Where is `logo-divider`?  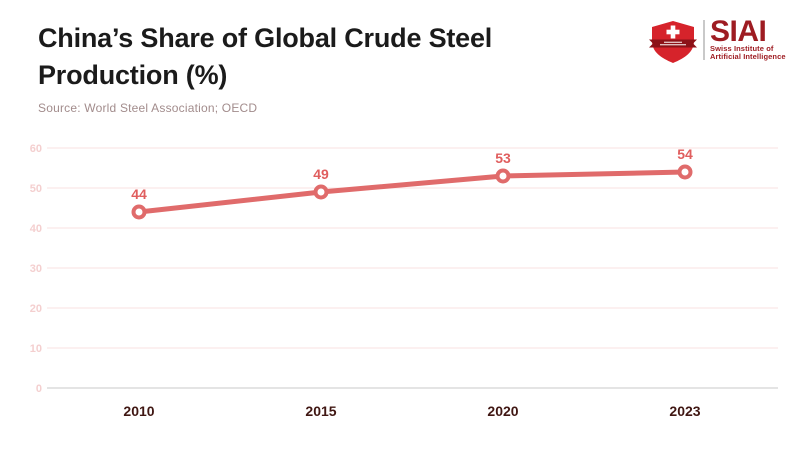 logo-divider is located at coordinates (704, 40).